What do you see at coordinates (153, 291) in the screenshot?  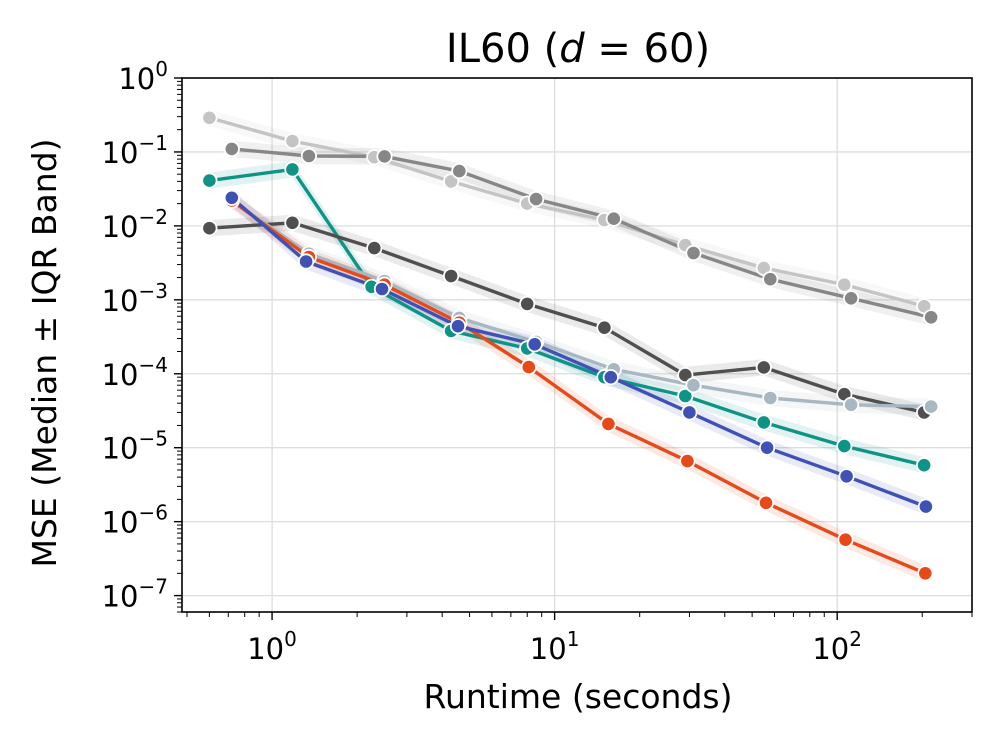 I see `y-tick-exp: −3` at bounding box center [153, 291].